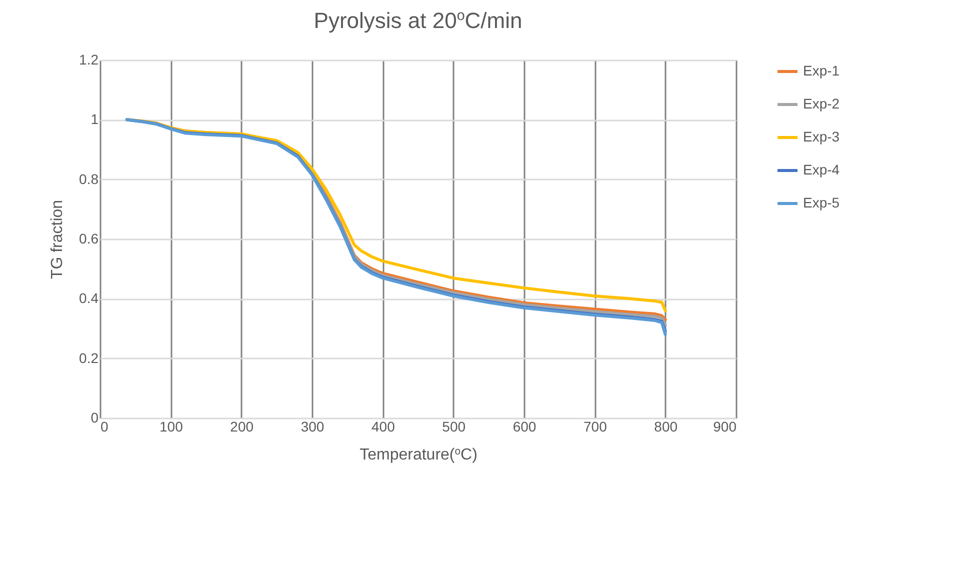 This screenshot has width=956, height=582. I want to click on y-tick-label: 0.6, so click(89, 238).